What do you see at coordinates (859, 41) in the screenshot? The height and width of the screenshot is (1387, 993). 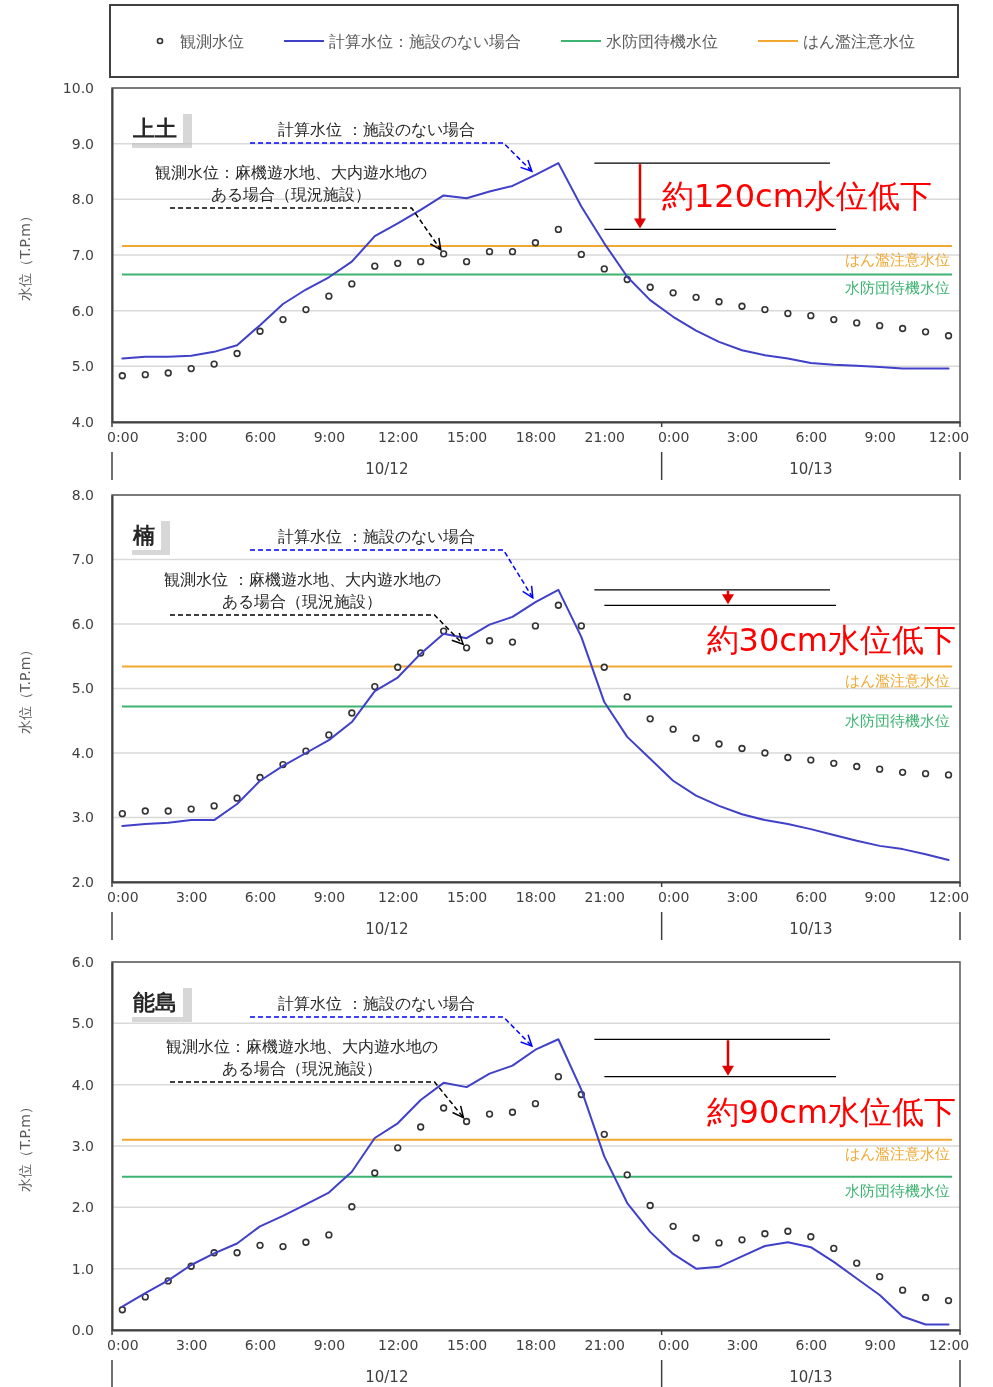 I see `legend-label: はん濫注意水位` at bounding box center [859, 41].